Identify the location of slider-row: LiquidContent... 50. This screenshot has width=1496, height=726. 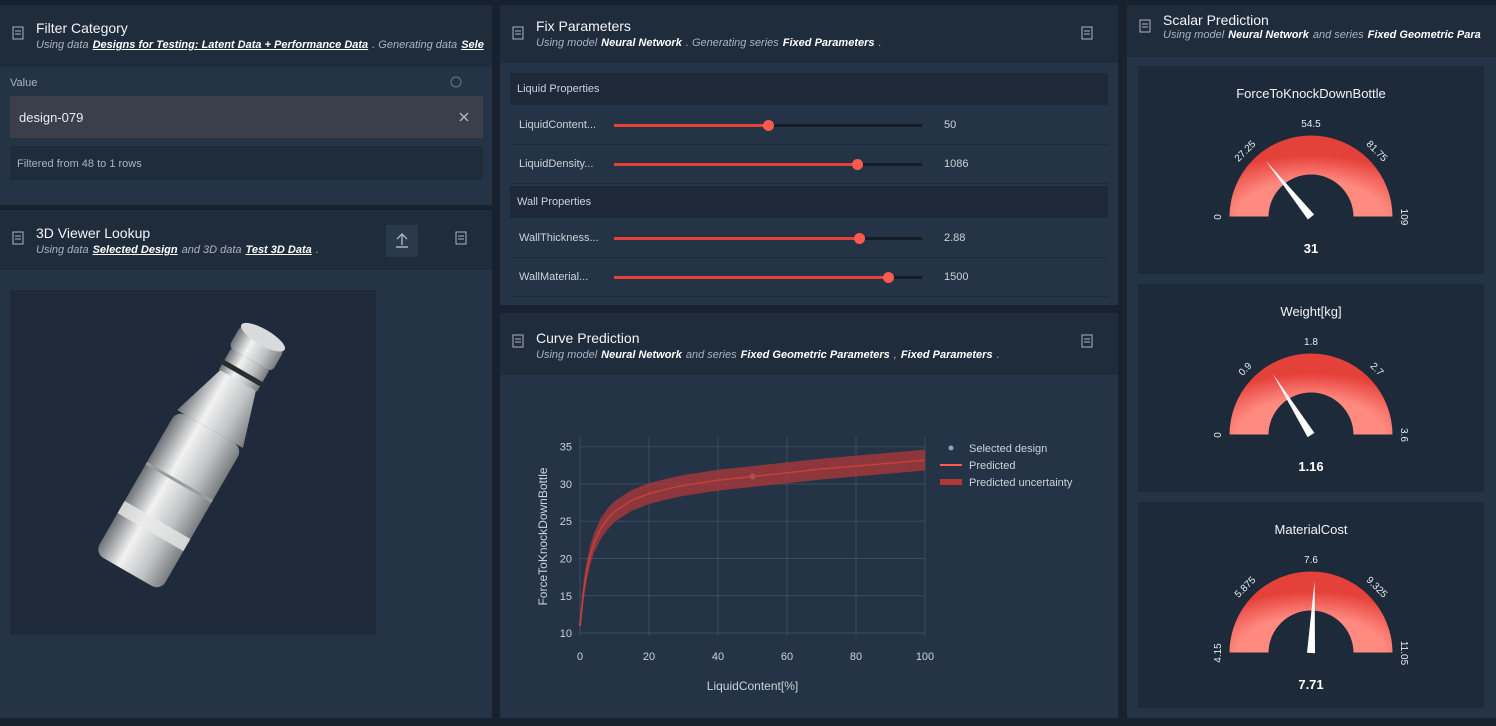
(809, 125).